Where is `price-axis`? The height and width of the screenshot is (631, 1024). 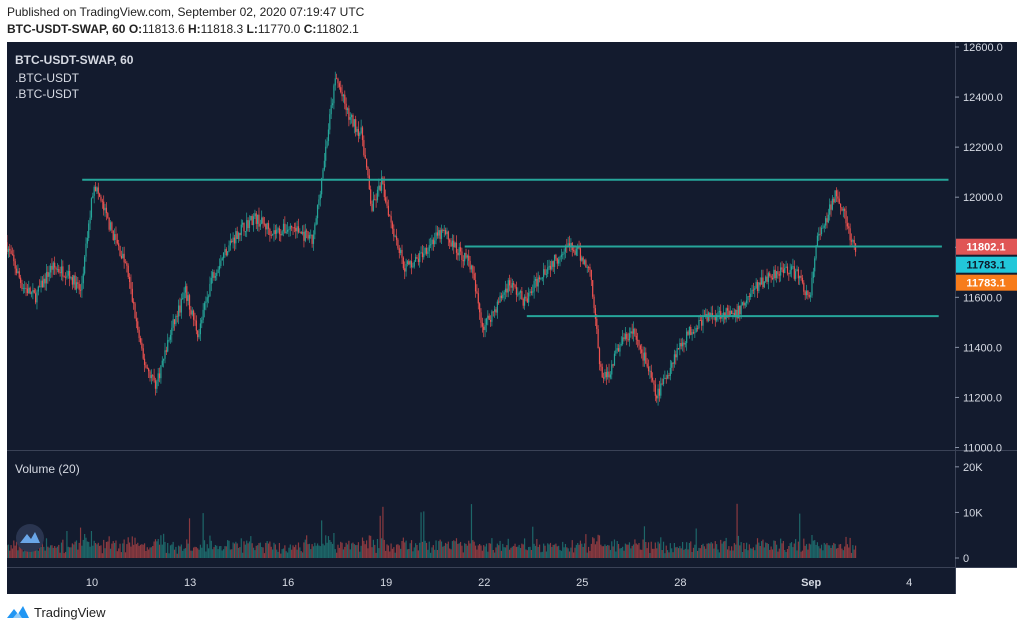 price-axis is located at coordinates (986, 304).